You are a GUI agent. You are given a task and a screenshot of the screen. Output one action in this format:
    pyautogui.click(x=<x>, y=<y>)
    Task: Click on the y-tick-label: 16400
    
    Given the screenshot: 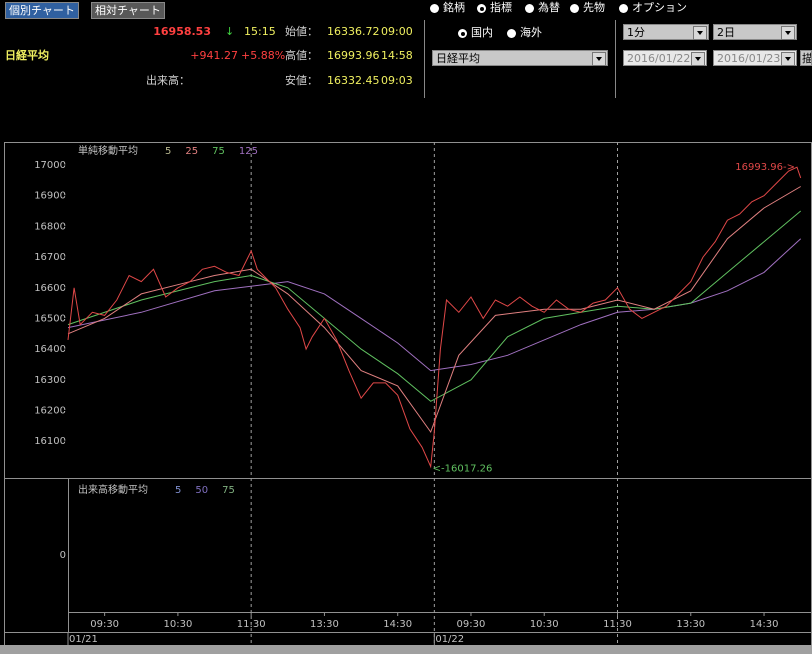 What is the action you would take?
    pyautogui.click(x=50, y=349)
    